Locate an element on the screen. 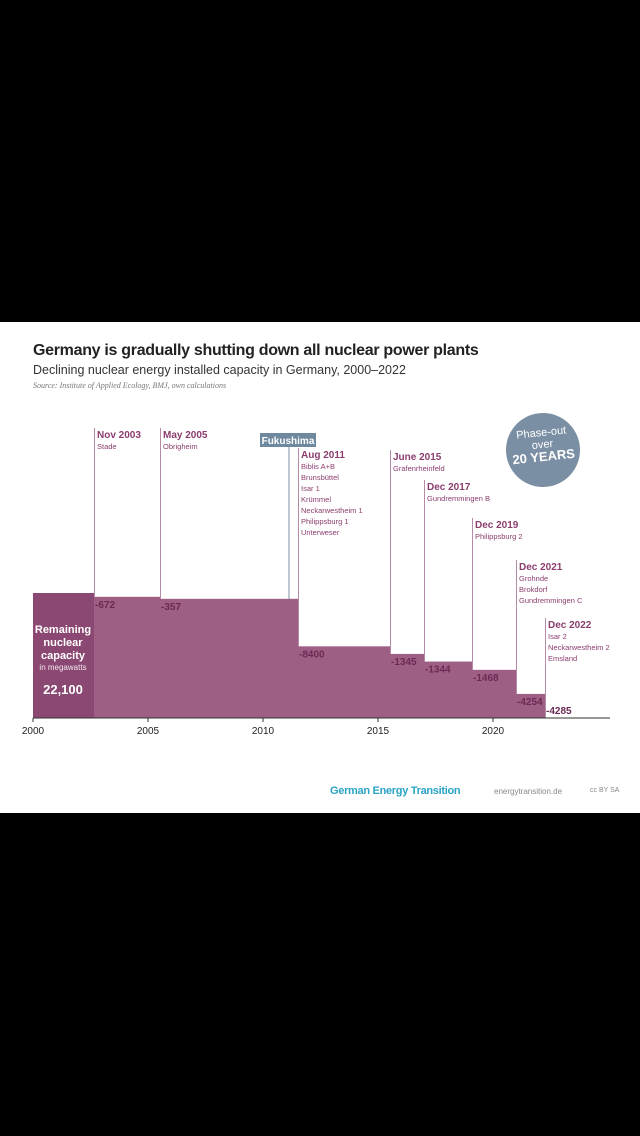  event-plant: Biblis A+B is located at coordinates (318, 466).